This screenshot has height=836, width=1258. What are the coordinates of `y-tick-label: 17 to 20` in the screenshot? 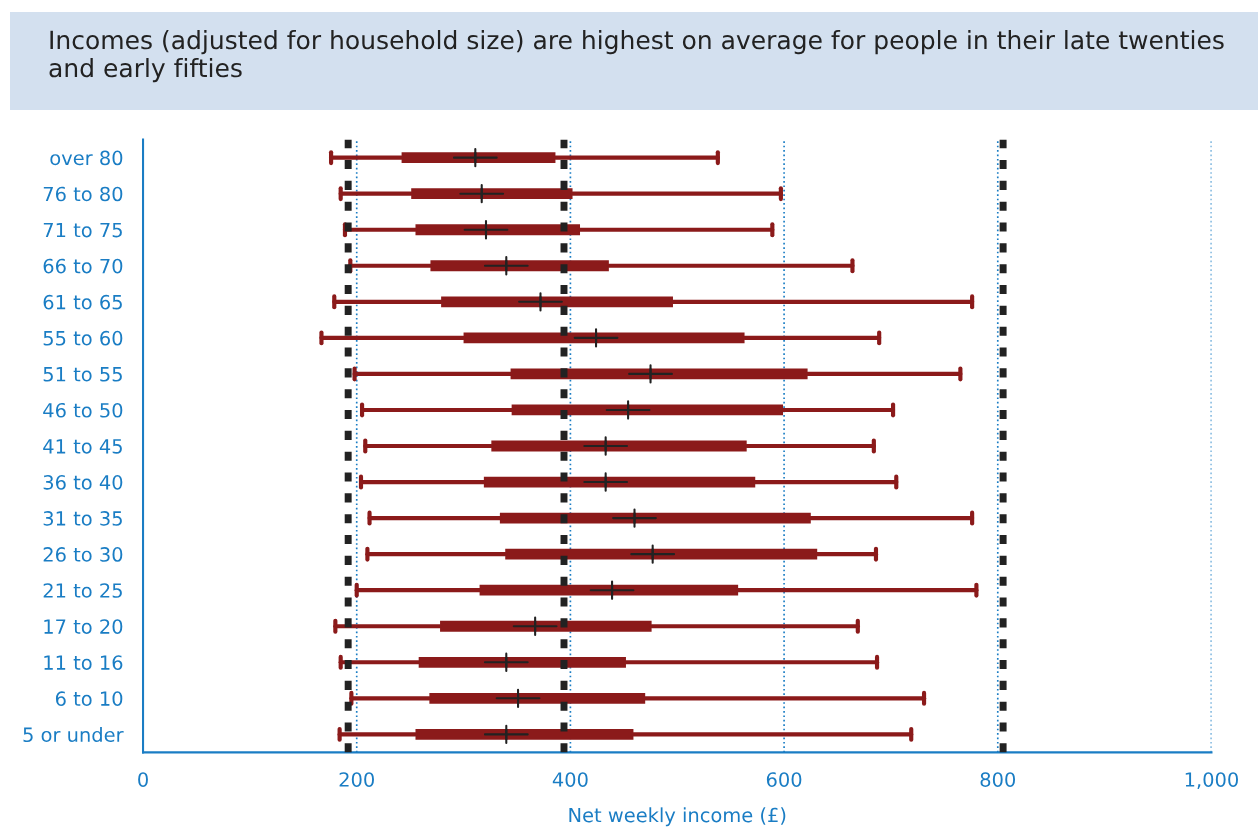 It's located at (83, 626).